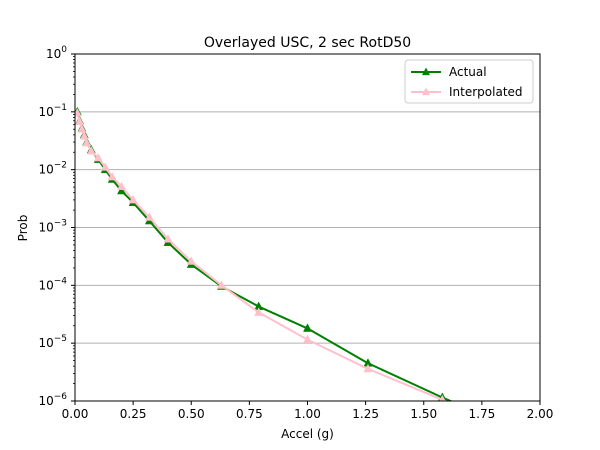  Describe the element at coordinates (191, 414) in the screenshot. I see `x-tick-label: 0.50` at that location.